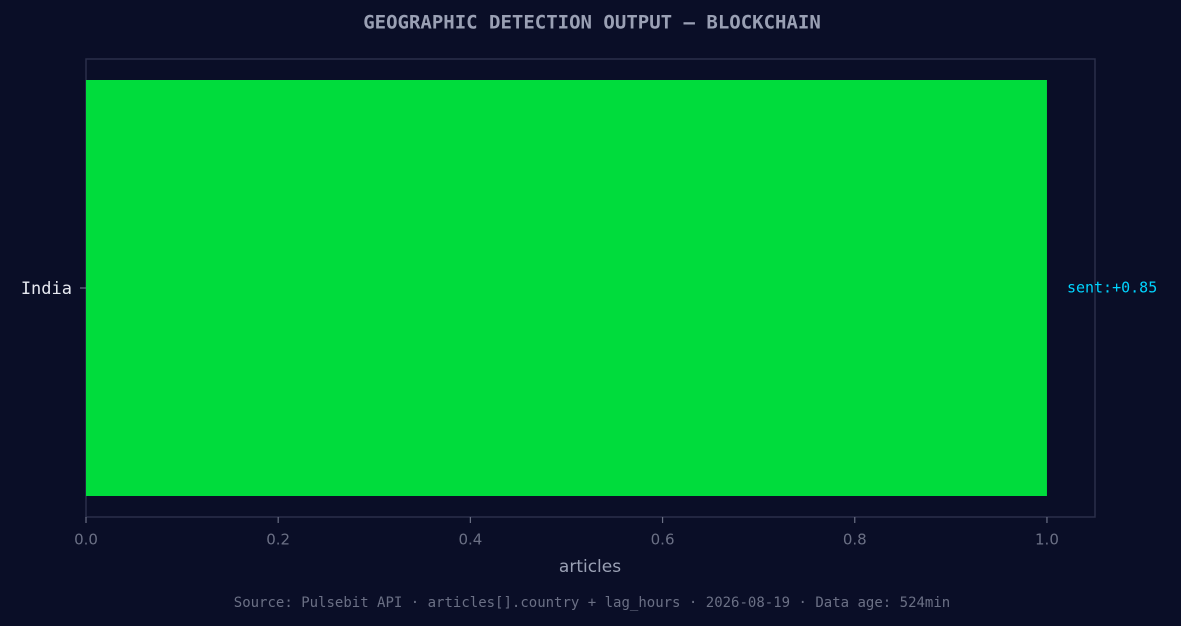 The width and height of the screenshot is (1181, 626). I want to click on x-tick-label: 0.4, so click(470, 540).